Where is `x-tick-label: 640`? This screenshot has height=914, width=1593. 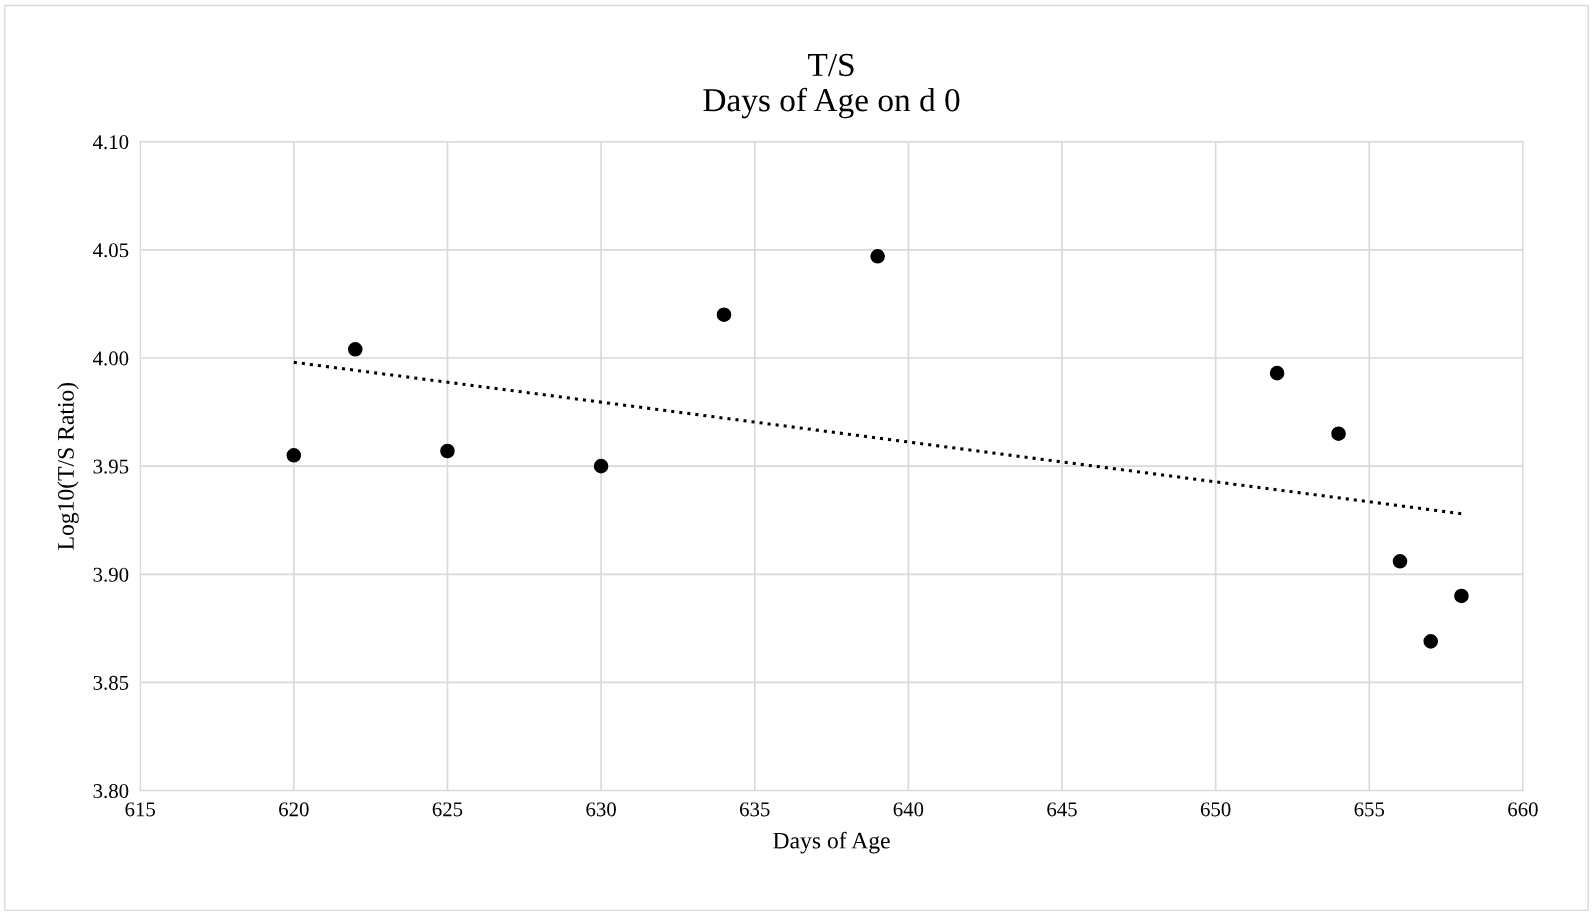
x-tick-label: 640 is located at coordinates (908, 809).